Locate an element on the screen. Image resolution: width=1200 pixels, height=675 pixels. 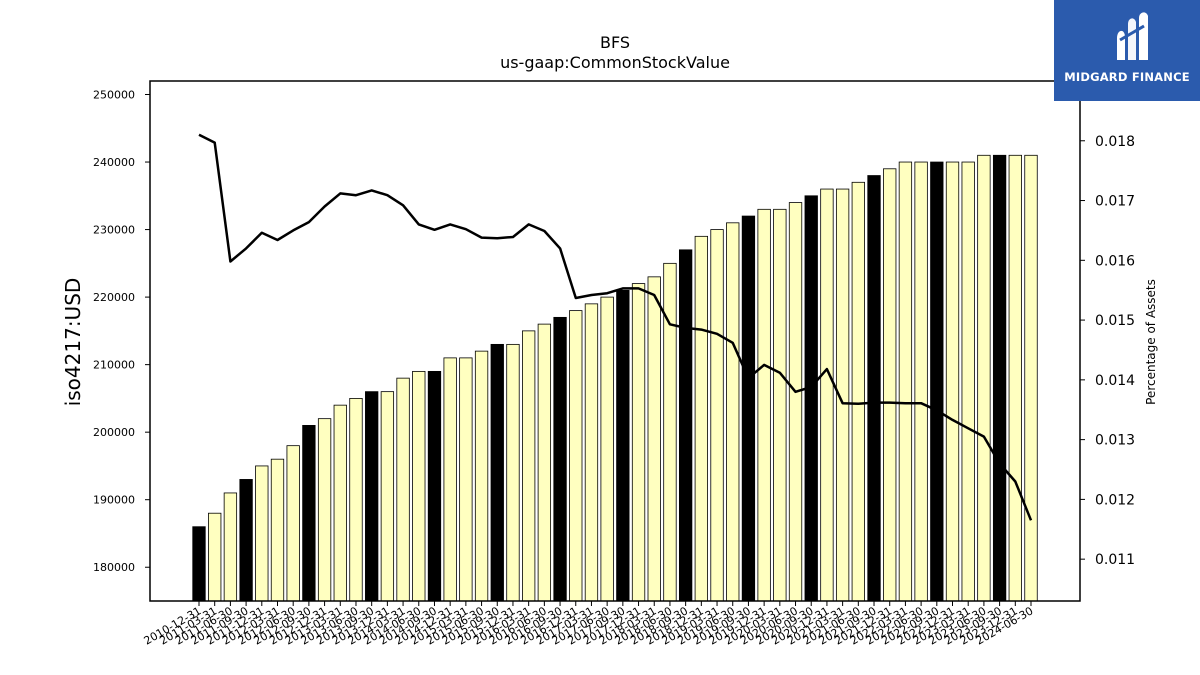
y2-tick-label: 0.018 is located at coordinates (1115, 142).